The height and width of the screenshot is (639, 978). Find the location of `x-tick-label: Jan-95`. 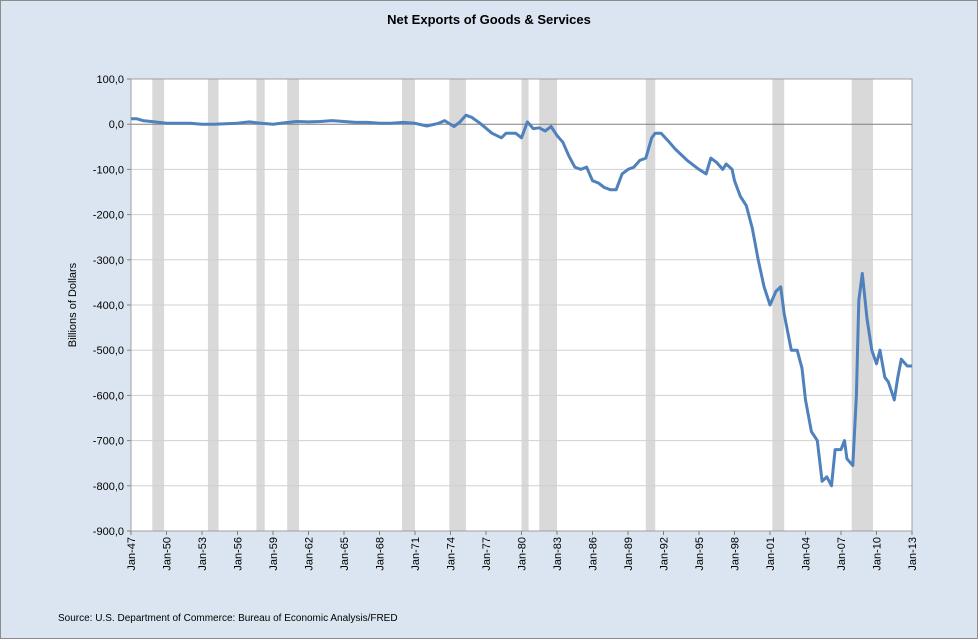

x-tick-label: Jan-95 is located at coordinates (700, 554).